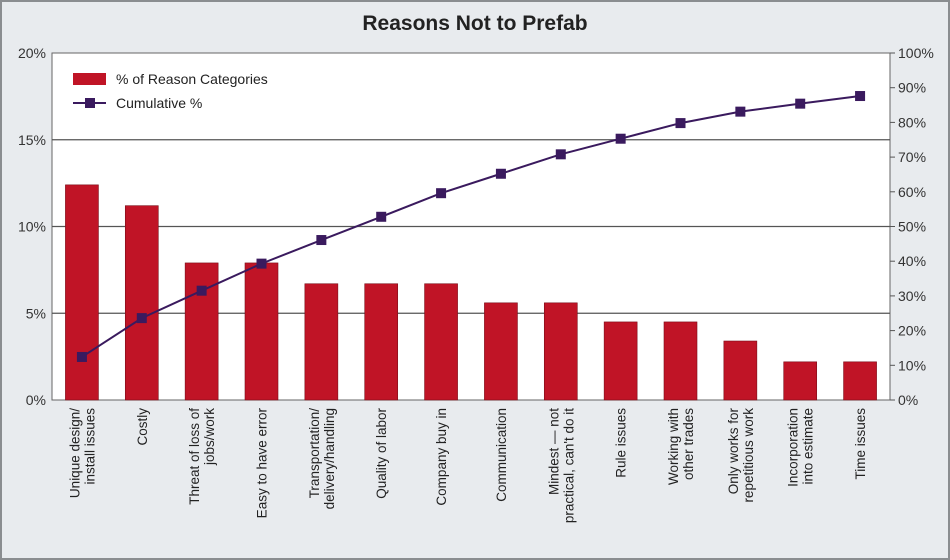 The height and width of the screenshot is (560, 950). I want to click on right-tick-label: 30%, so click(912, 296).